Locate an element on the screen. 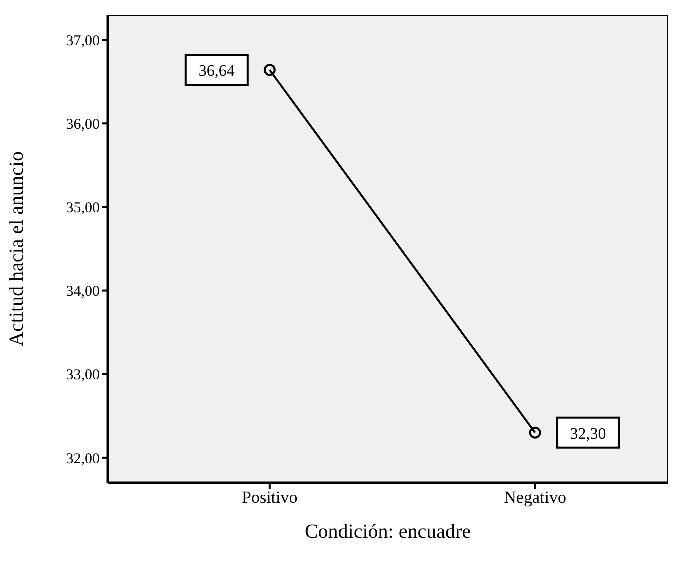  data-label: 36,64 is located at coordinates (216, 71).